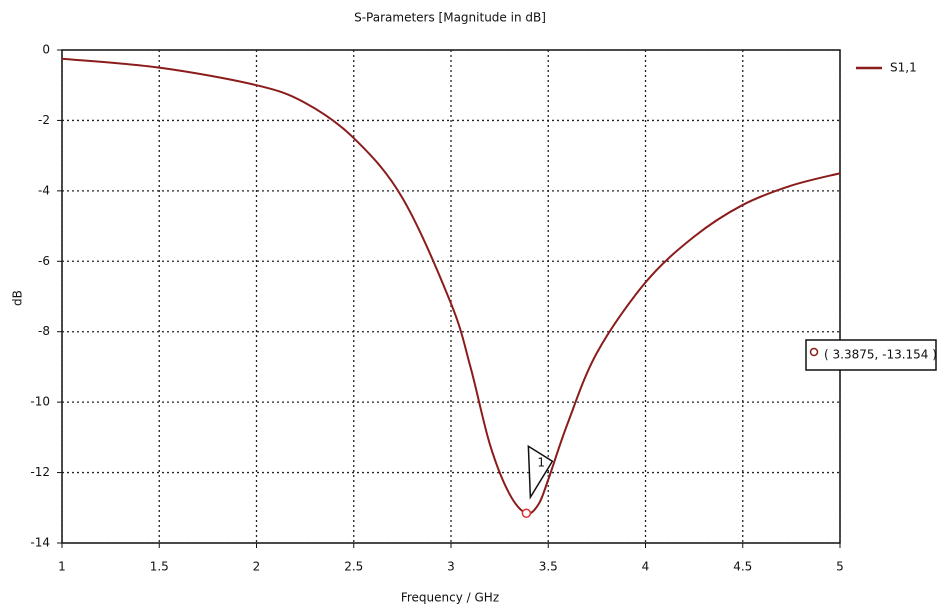 This screenshot has height=610, width=939. What do you see at coordinates (46, 50) in the screenshot?
I see `y-tick-label: 0` at bounding box center [46, 50].